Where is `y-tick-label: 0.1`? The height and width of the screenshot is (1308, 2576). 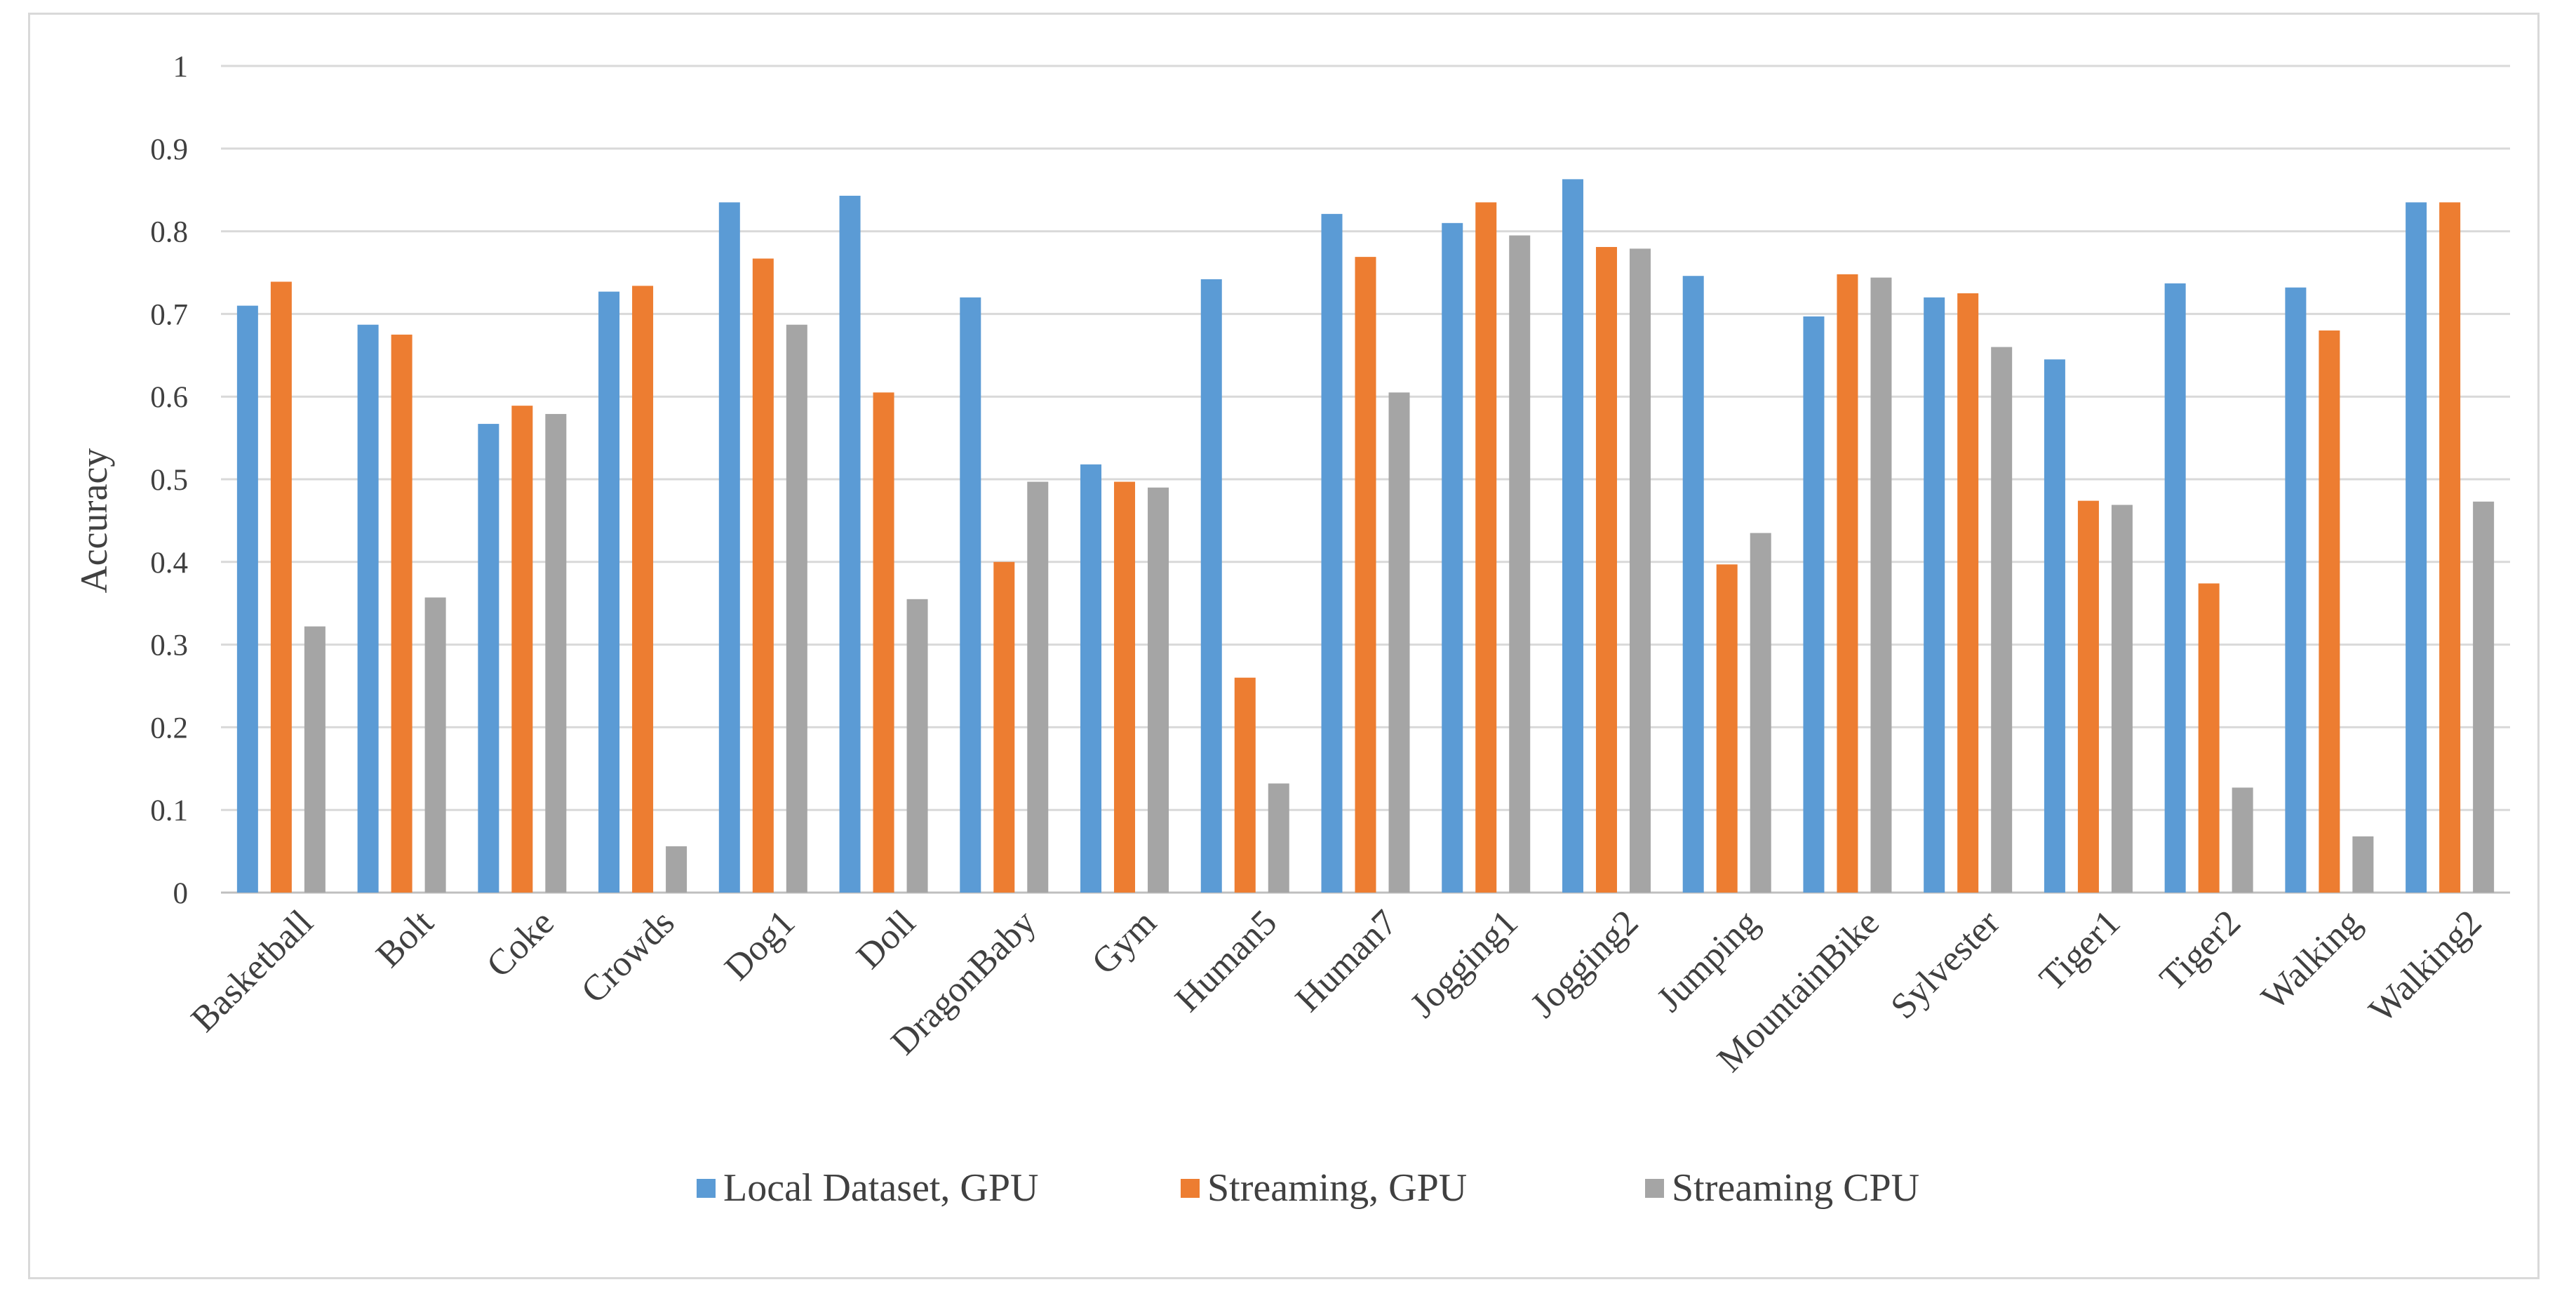
y-tick-label: 0.1 is located at coordinates (169, 810).